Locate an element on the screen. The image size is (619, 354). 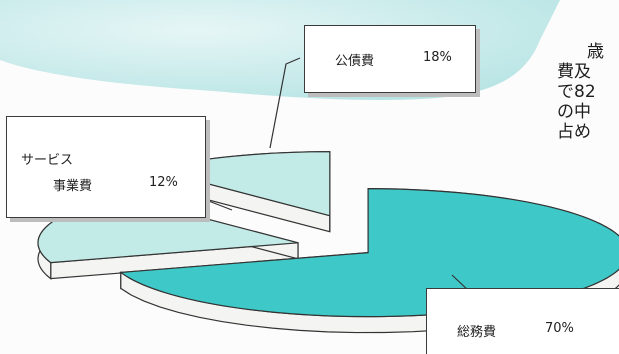
side-text-line: で82 is located at coordinates (576, 92).